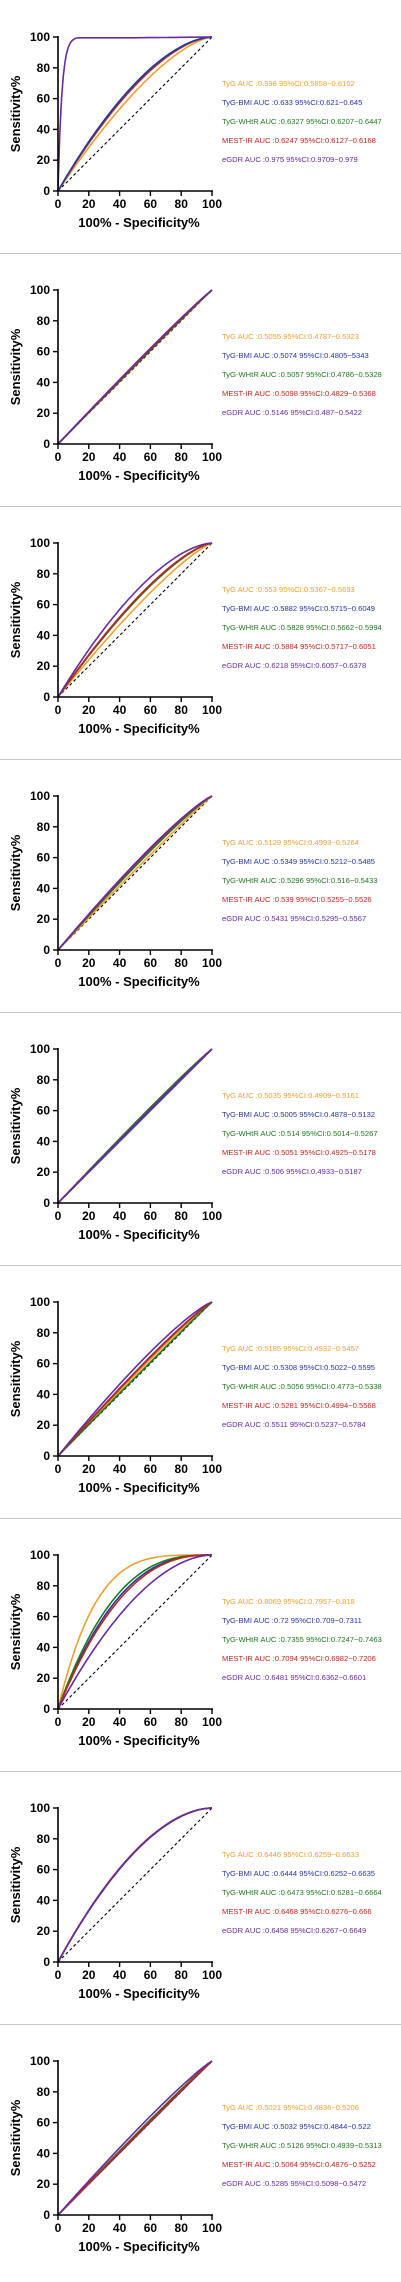  I want to click on legend-entry-tyg: TyG AUC :0.598 95%CI:0.5858~0.6102, so click(288, 83).